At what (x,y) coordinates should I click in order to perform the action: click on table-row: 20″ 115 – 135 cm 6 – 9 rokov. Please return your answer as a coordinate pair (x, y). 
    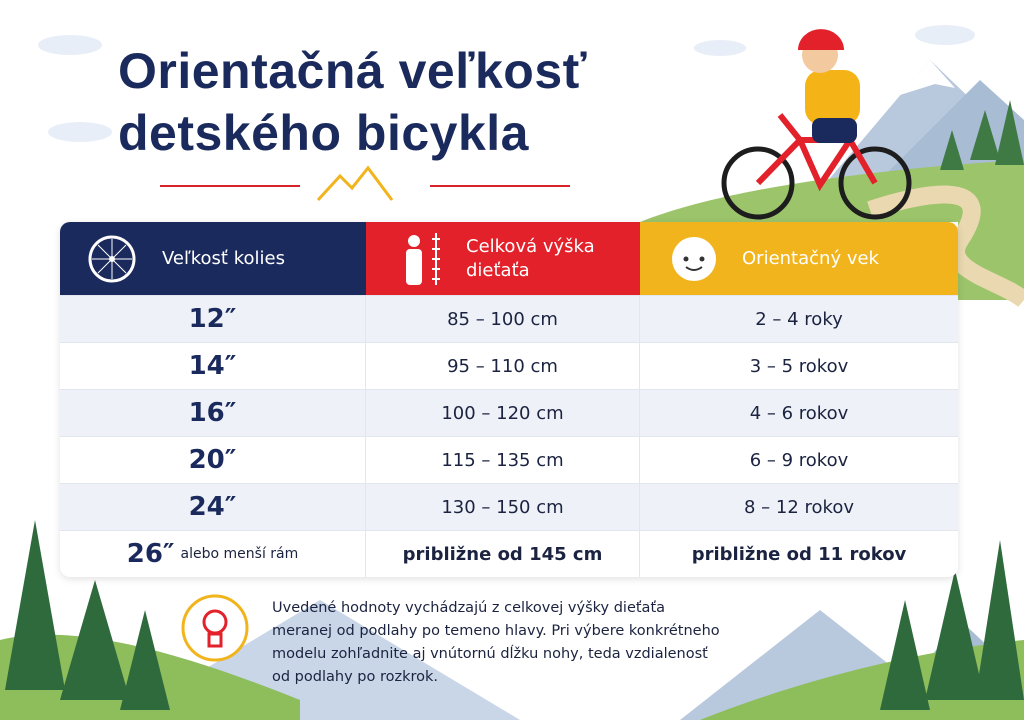
    Looking at the image, I should click on (509, 459).